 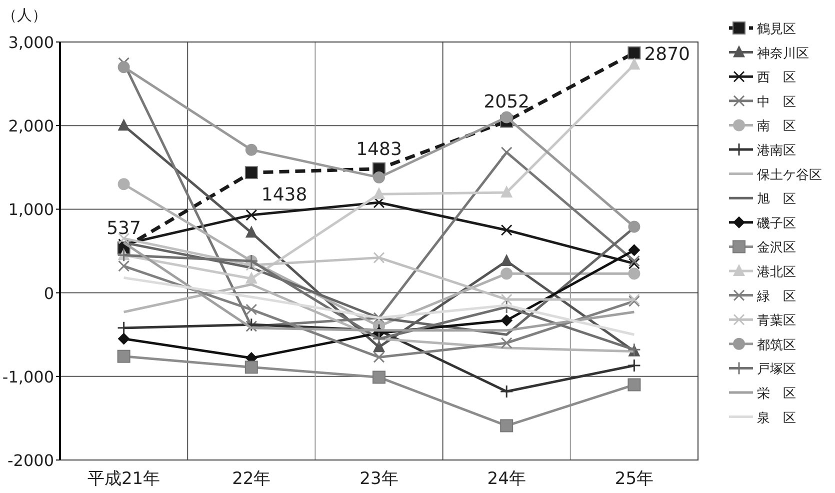 I want to click on y-tick-label: 2,000, so click(x=31, y=126).